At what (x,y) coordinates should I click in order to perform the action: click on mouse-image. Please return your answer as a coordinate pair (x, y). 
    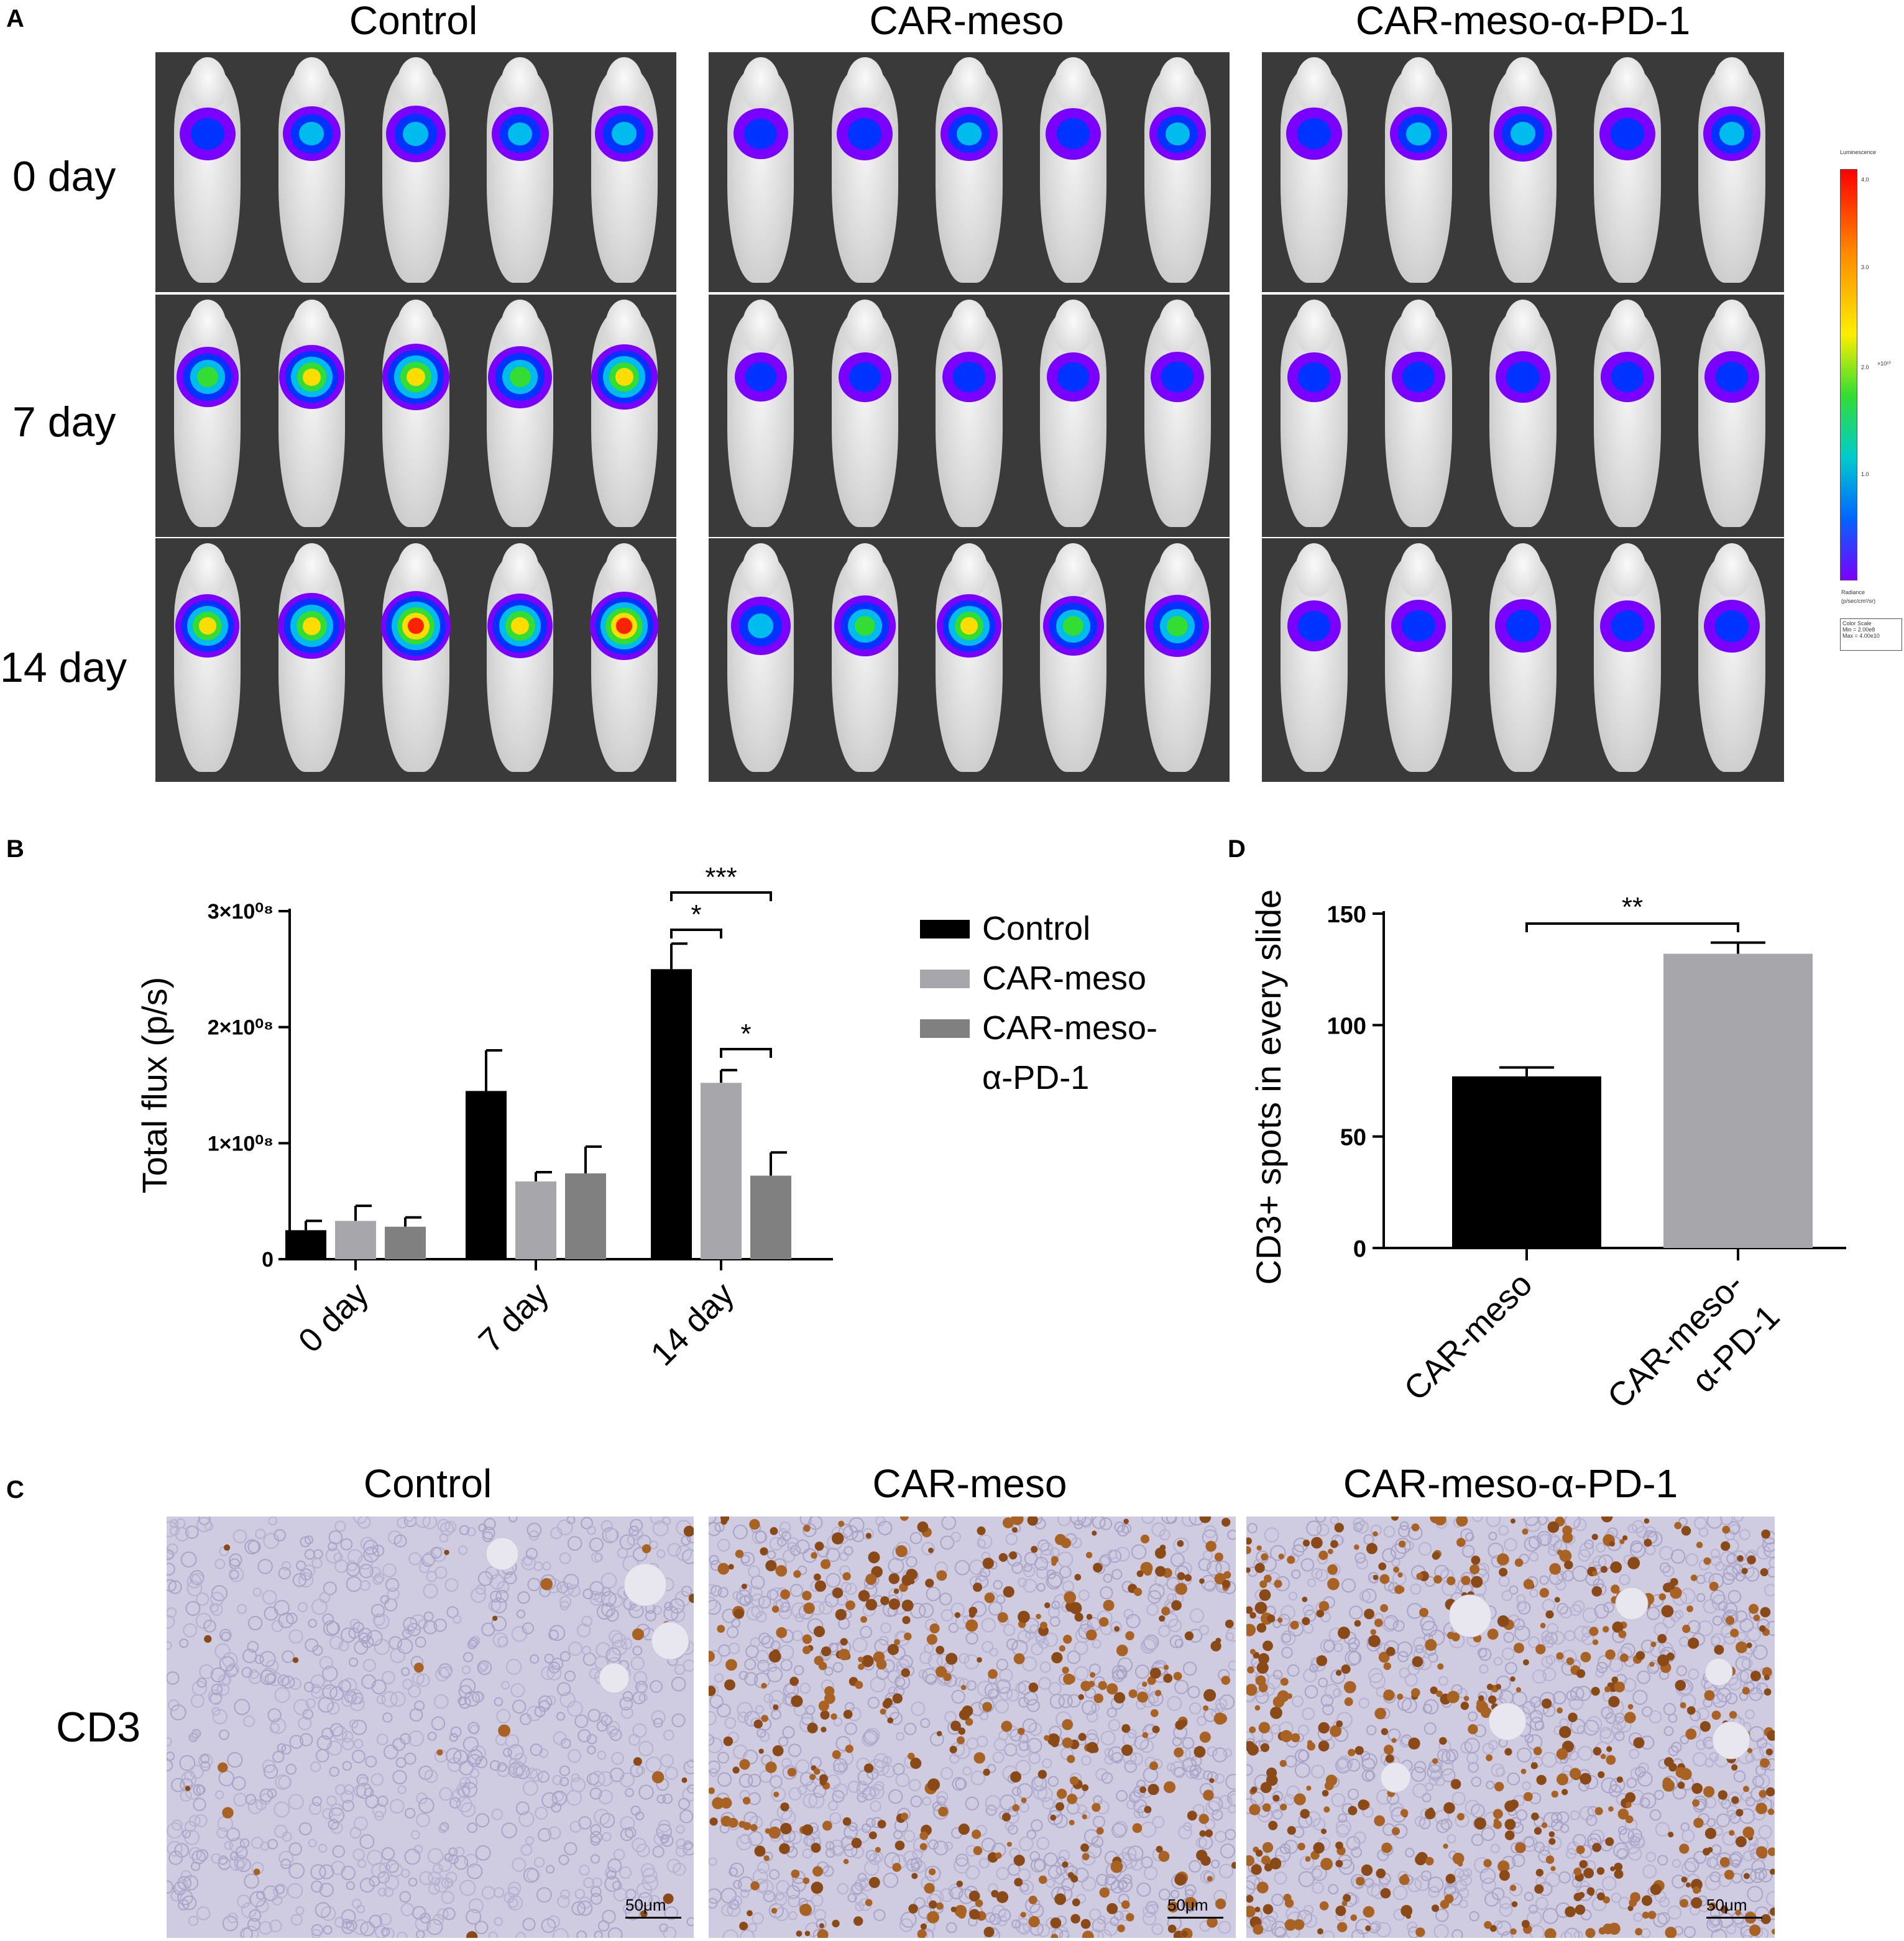
    Looking at the image, I should click on (866, 416).